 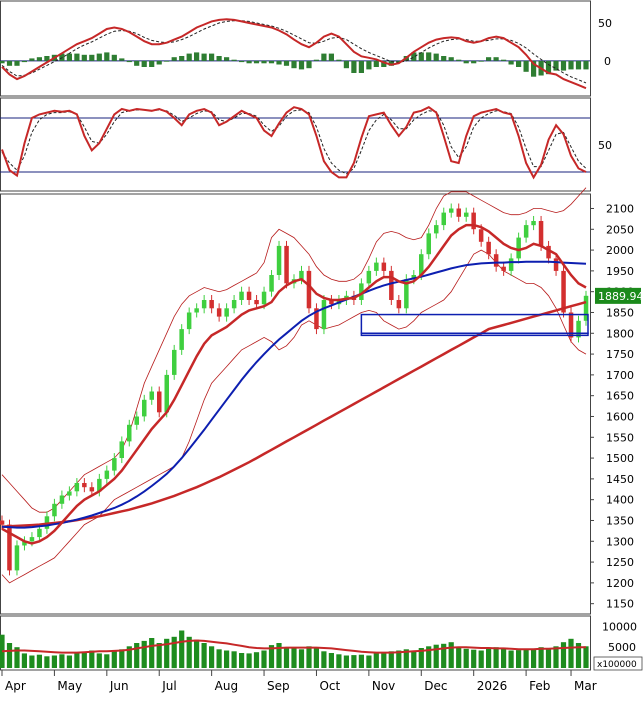 What do you see at coordinates (69, 686) in the screenshot?
I see `x-axis-label: May` at bounding box center [69, 686].